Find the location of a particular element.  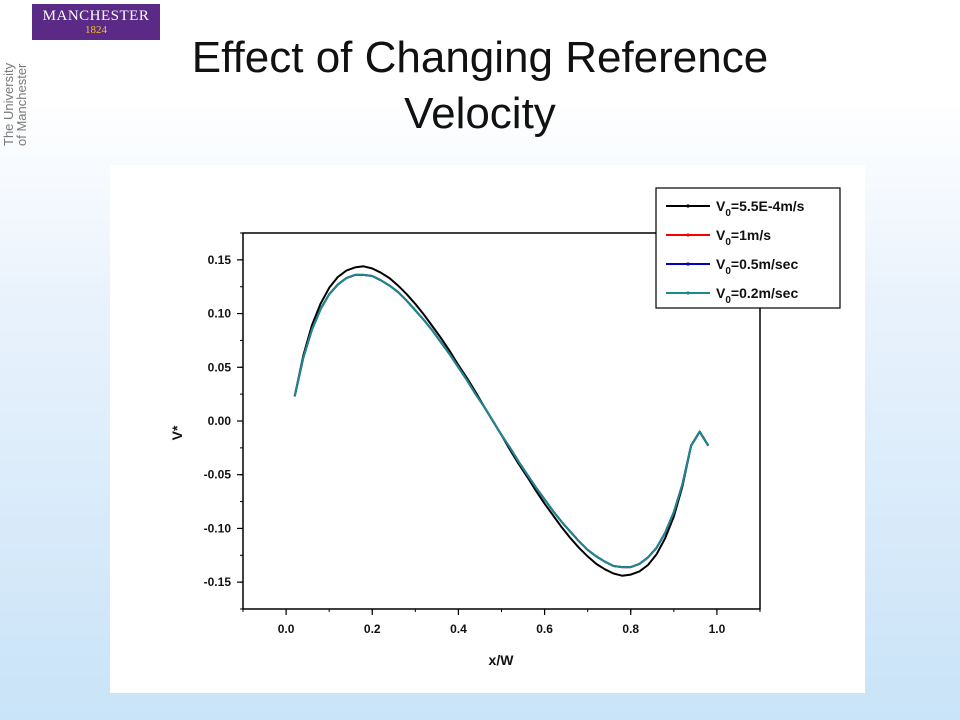

y-tick-label: 0.00 is located at coordinates (220, 421).